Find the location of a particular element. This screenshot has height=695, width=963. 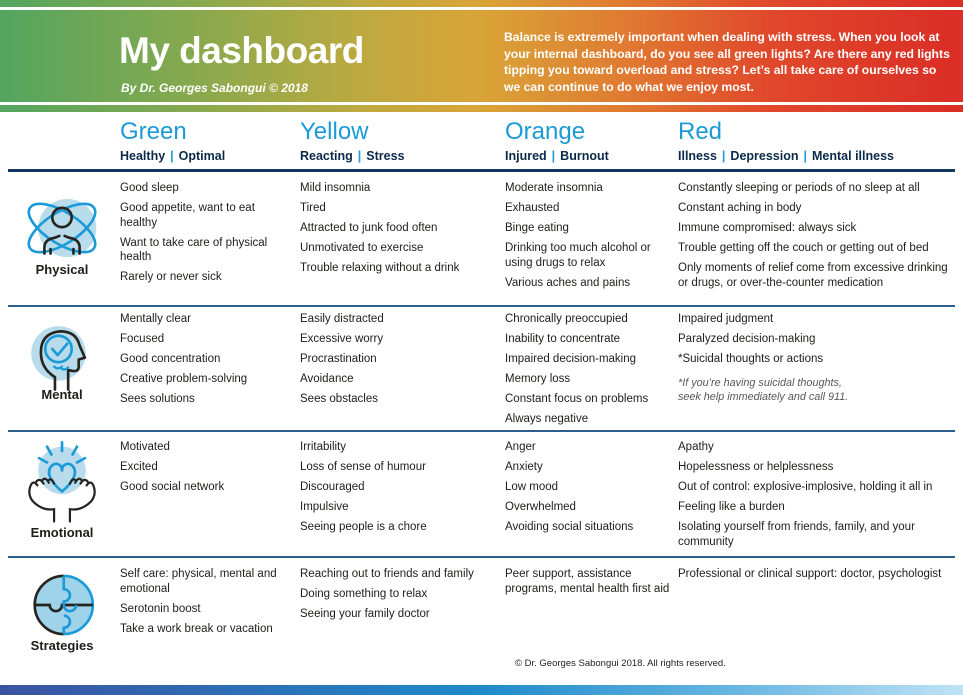

cell-item: Low mood is located at coordinates (532, 487).